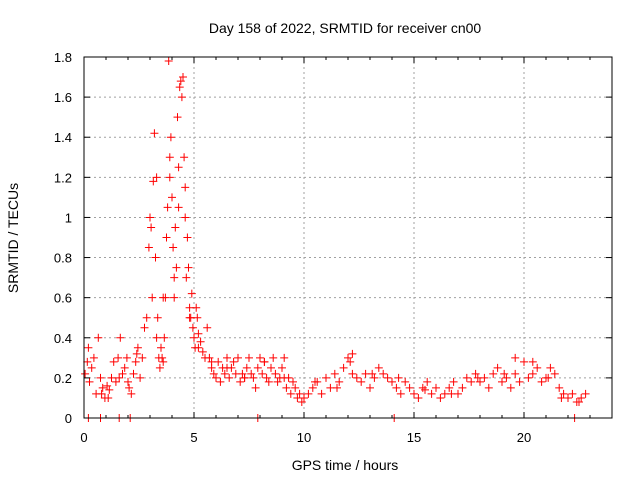 The width and height of the screenshot is (640, 480). I want to click on y-tick-label: 0.6, so click(63, 298).